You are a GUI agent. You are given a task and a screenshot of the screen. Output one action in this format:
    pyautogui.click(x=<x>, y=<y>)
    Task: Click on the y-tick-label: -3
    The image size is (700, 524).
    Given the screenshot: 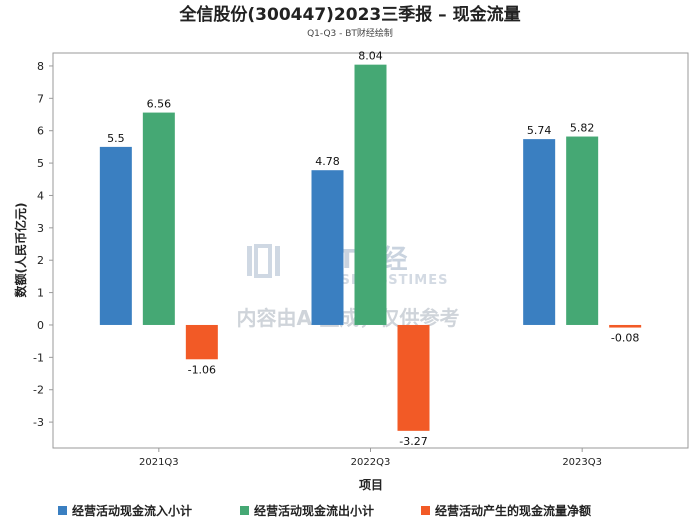 What is the action you would take?
    pyautogui.click(x=38, y=422)
    